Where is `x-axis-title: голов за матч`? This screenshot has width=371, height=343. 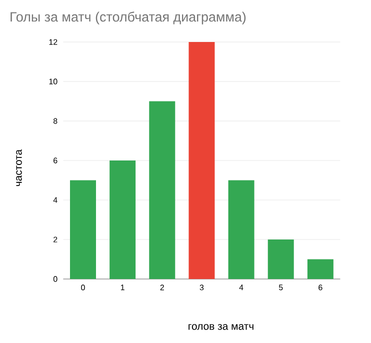
x-axis-title: голов за матч is located at coordinates (221, 327).